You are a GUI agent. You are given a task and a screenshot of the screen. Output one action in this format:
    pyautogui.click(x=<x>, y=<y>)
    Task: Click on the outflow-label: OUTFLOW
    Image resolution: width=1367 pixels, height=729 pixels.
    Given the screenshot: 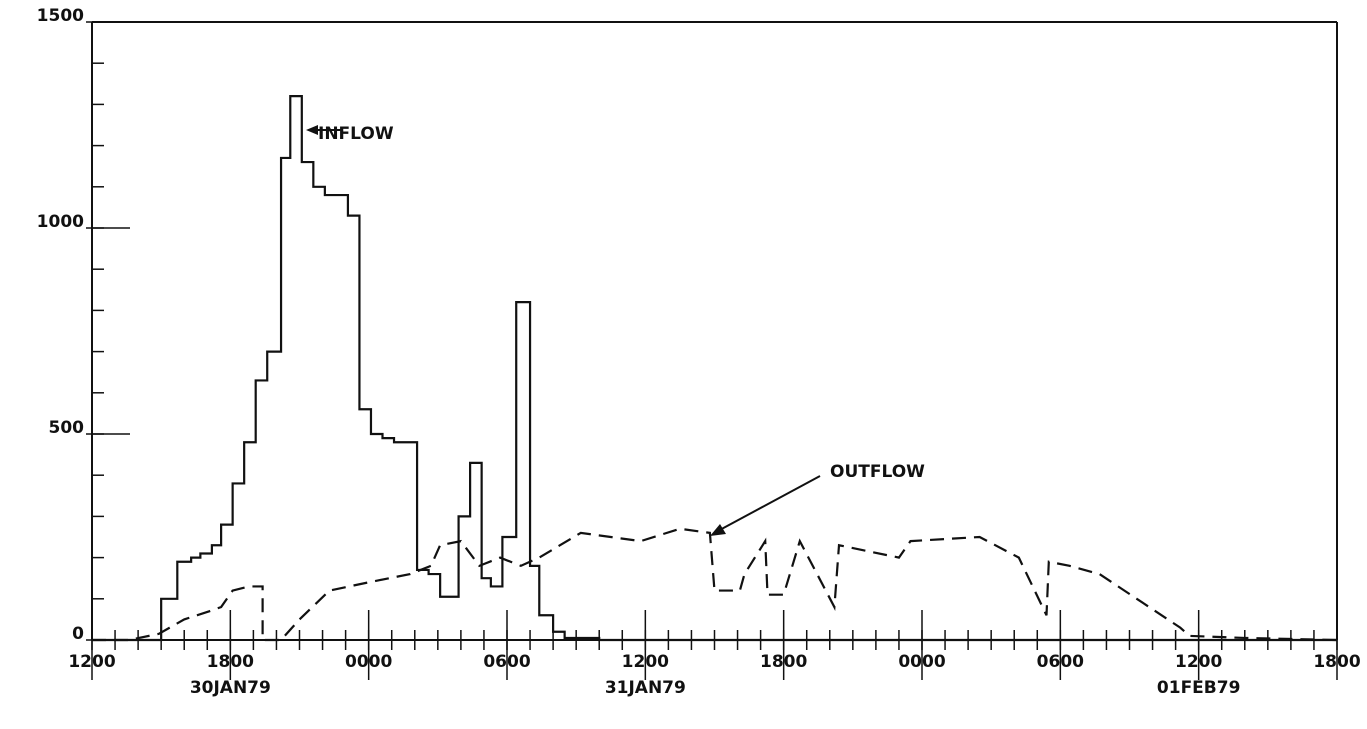 What is the action you would take?
    pyautogui.click(x=877, y=472)
    